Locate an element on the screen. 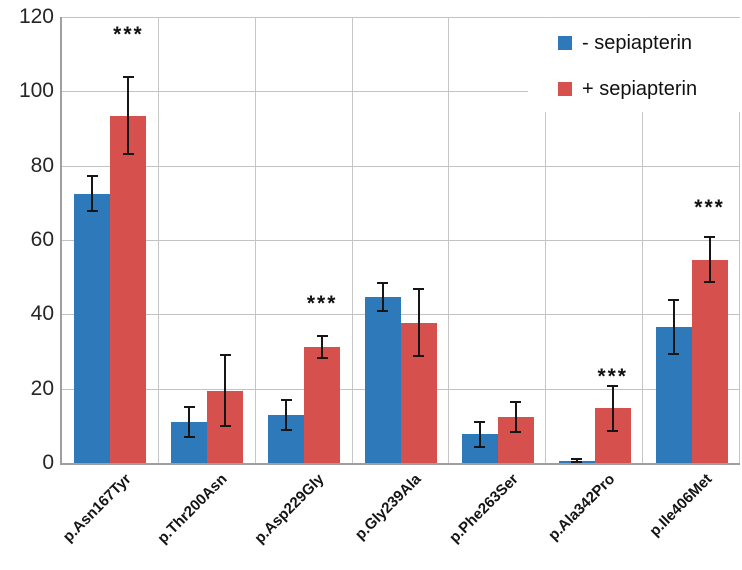  y-tick-label: 100 is located at coordinates (36, 91).